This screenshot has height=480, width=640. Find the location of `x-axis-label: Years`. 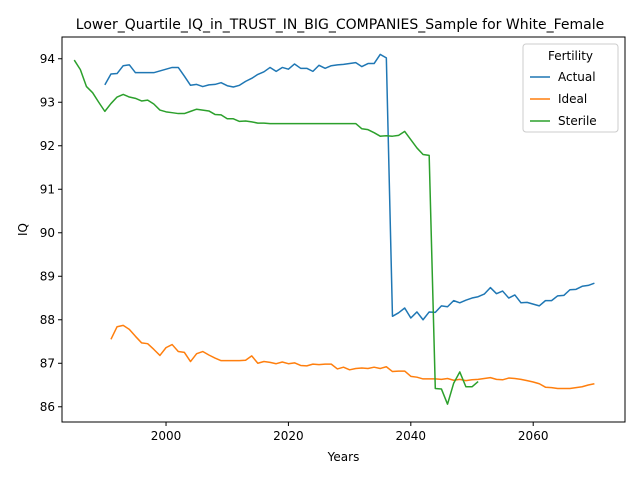

x-axis-label: Years is located at coordinates (343, 457).